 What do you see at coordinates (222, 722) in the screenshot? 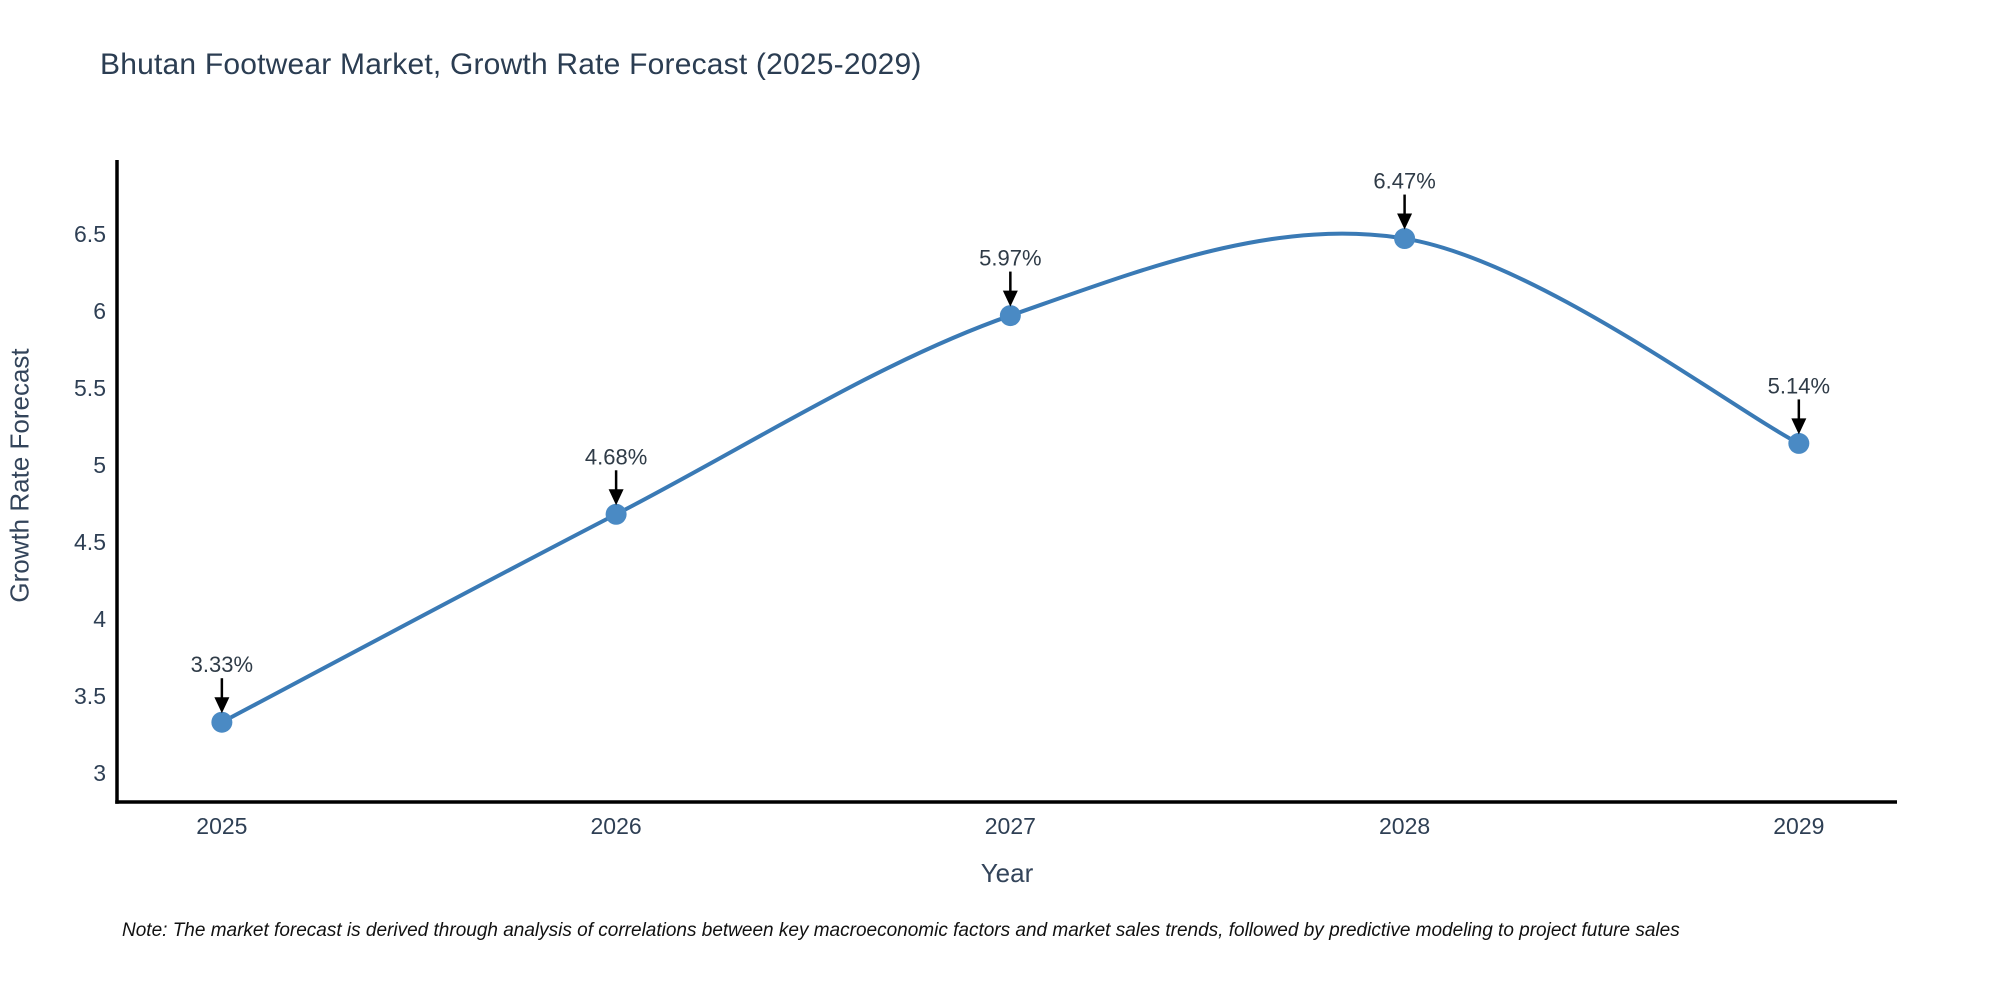
I see `data-point-2025` at bounding box center [222, 722].